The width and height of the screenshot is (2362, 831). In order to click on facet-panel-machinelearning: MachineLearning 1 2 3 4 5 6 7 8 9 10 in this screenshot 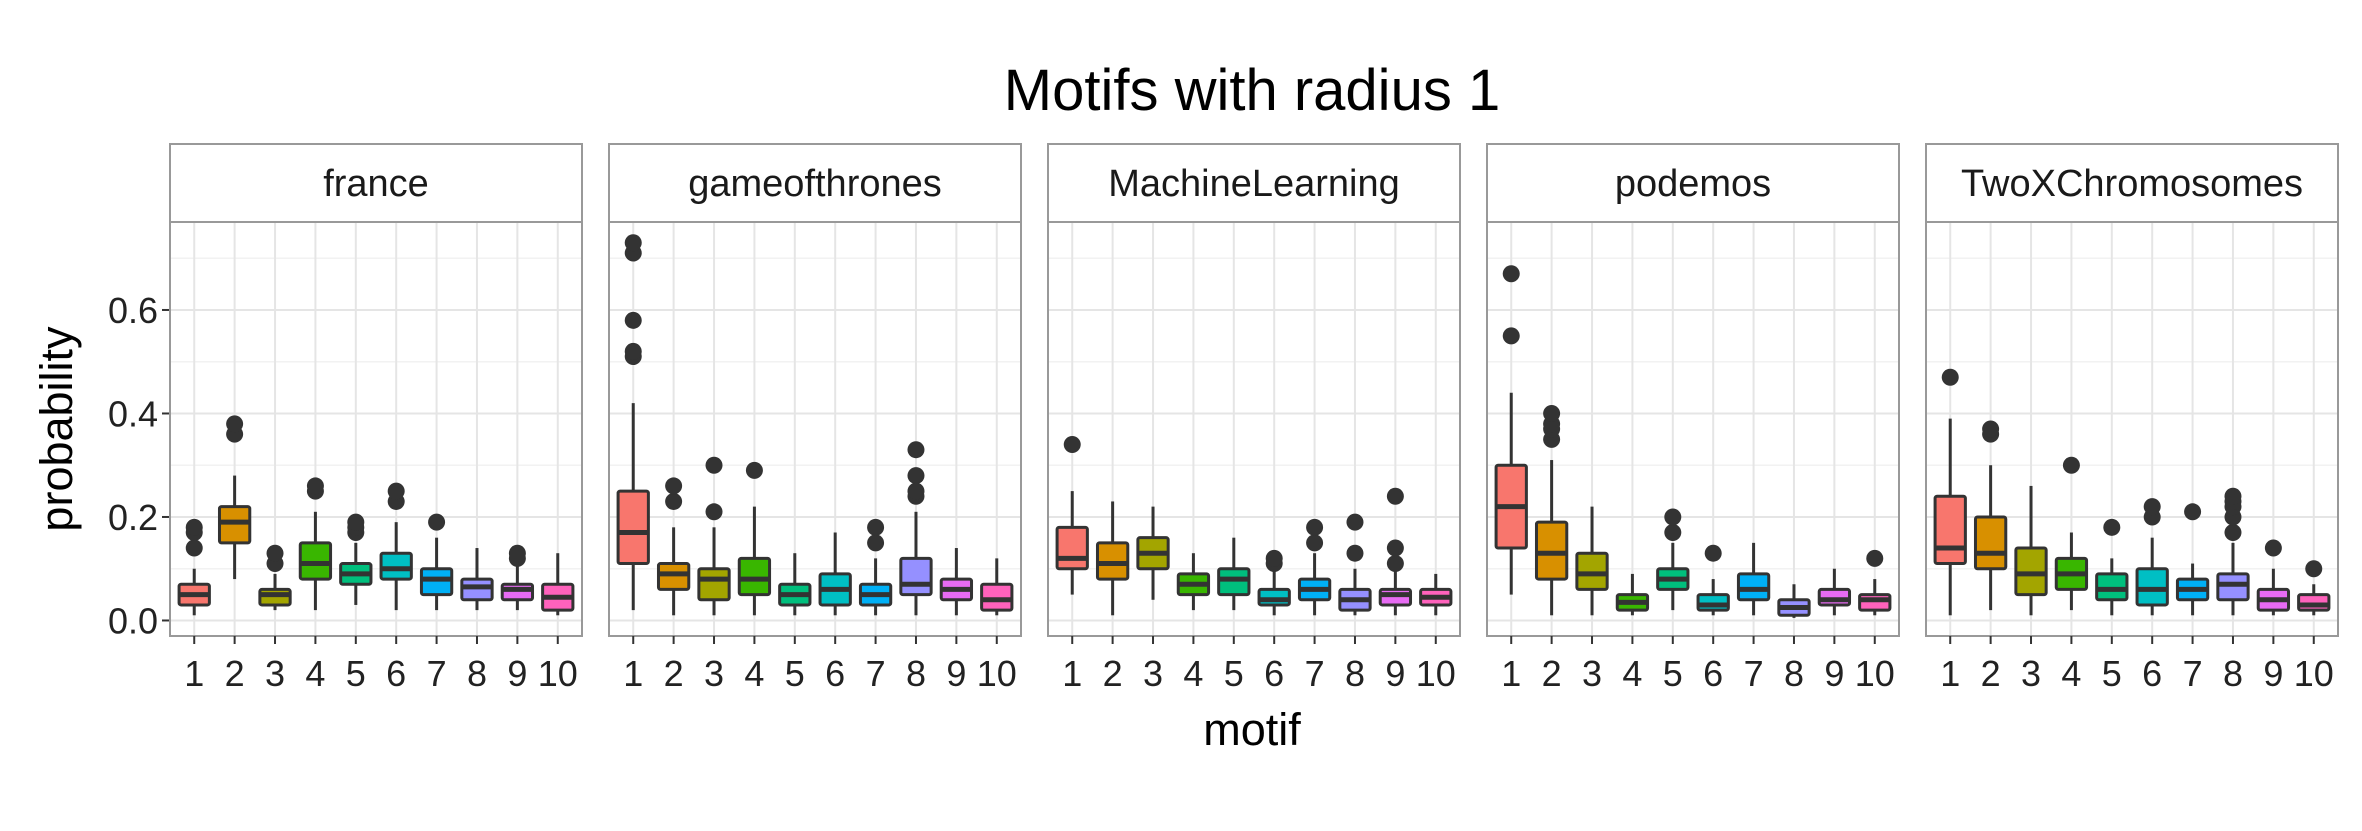, I will do `click(1254, 418)`.